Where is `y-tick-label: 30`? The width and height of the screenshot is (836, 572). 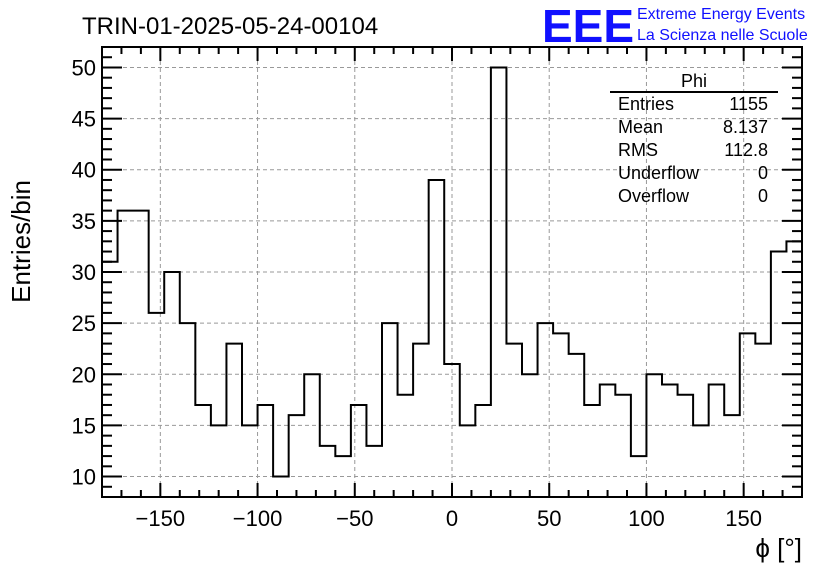
y-tick-label: 30 is located at coordinates (84, 272).